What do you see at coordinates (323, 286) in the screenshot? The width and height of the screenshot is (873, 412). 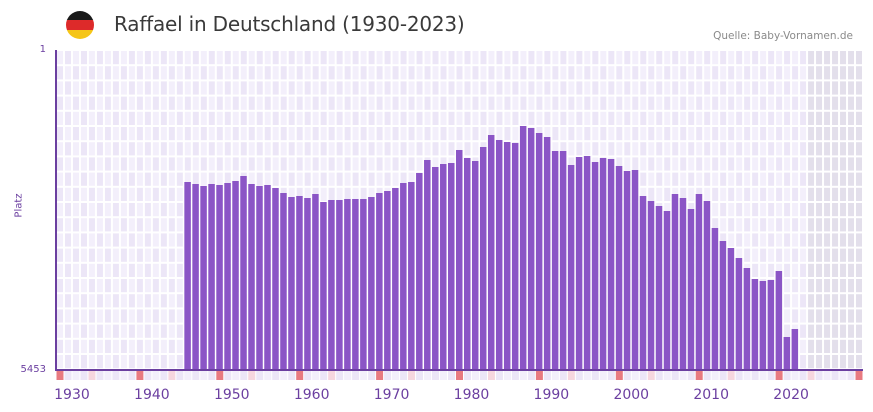 I see `bar-1963` at bounding box center [323, 286].